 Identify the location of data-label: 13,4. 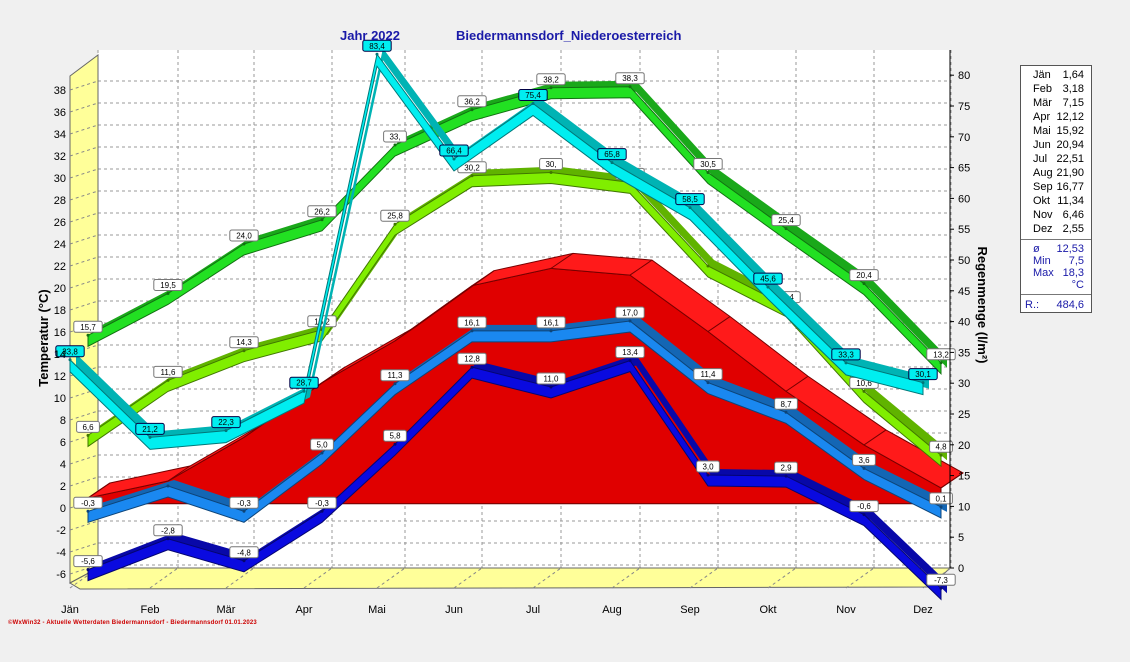
(630, 352).